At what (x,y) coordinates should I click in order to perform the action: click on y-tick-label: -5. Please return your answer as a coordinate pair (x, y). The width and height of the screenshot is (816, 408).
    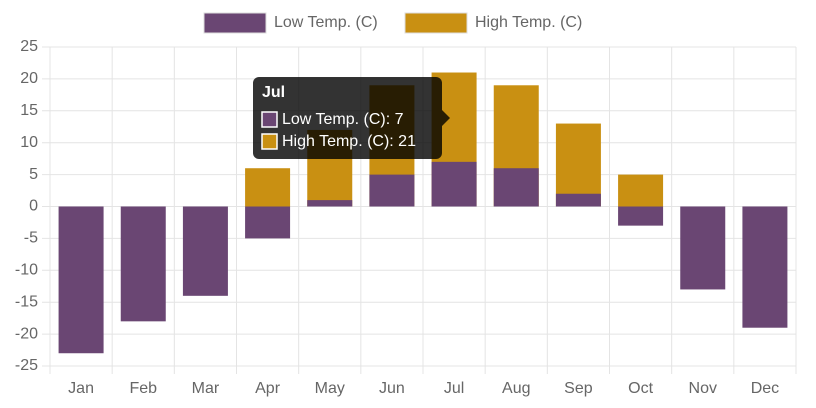
    Looking at the image, I should click on (31, 238).